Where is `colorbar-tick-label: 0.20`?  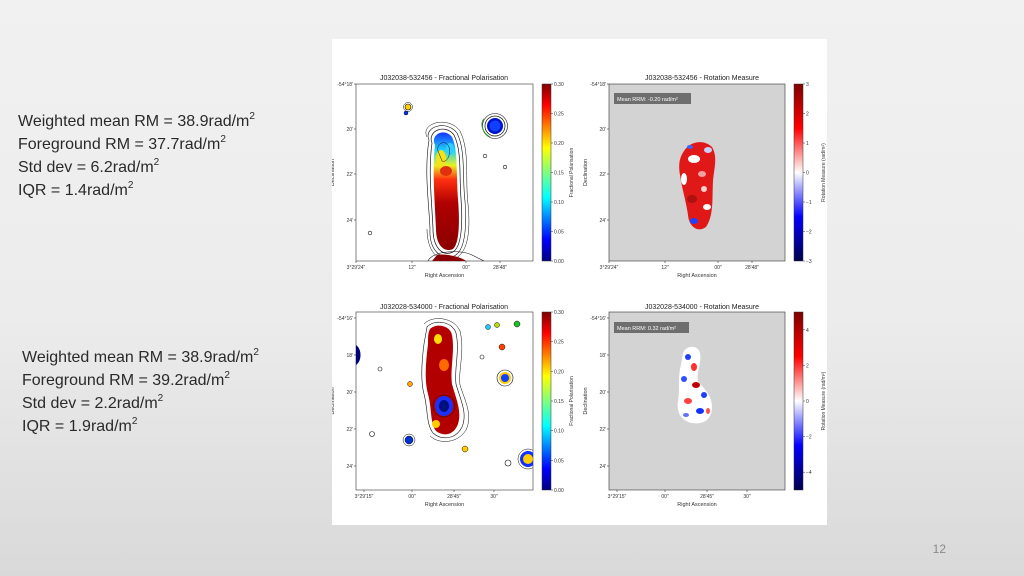
colorbar-tick-label: 0.20 is located at coordinates (559, 372).